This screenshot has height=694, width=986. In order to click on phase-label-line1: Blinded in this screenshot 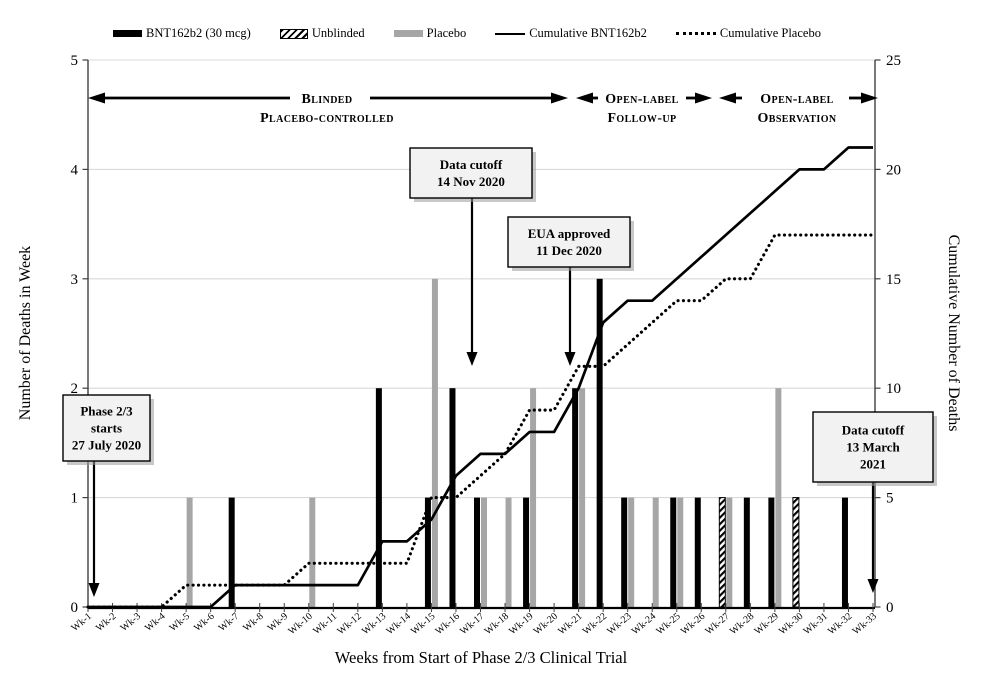, I will do `click(326, 99)`.